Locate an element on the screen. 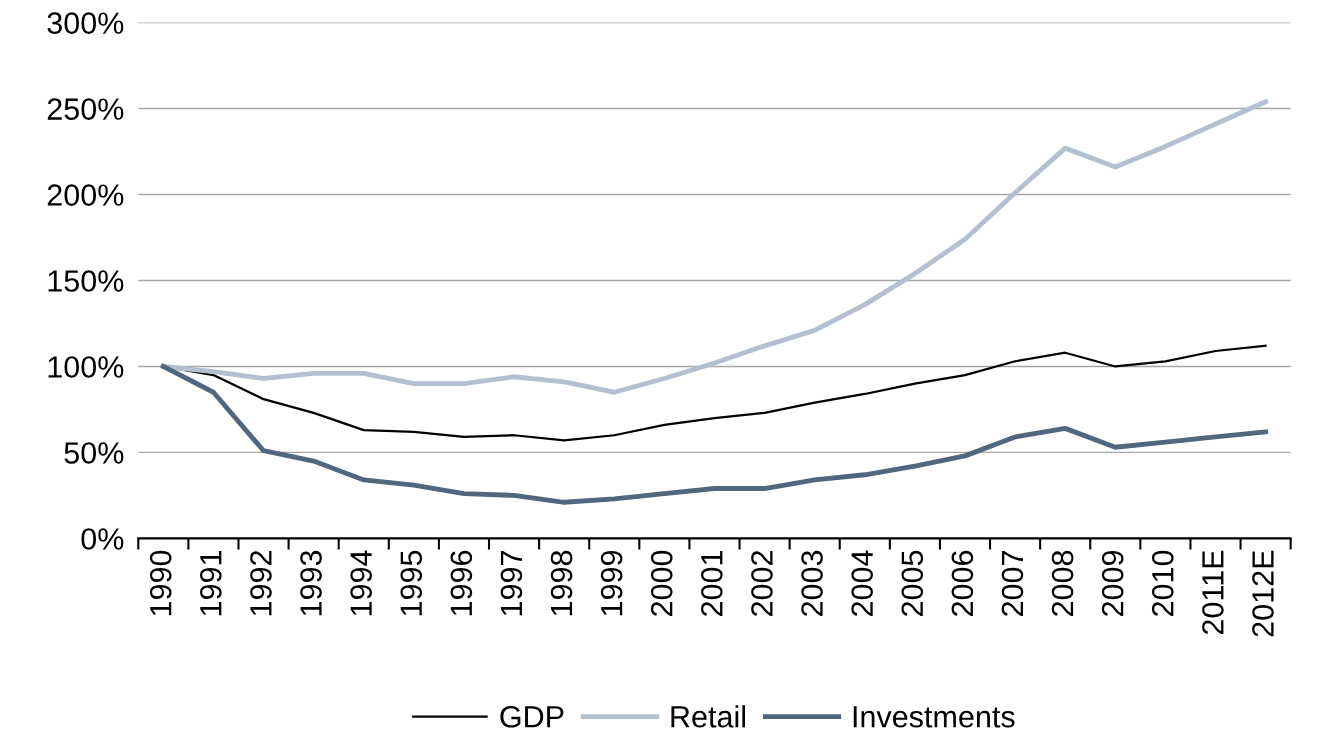  x-tick-label: 2006 is located at coordinates (962, 583).